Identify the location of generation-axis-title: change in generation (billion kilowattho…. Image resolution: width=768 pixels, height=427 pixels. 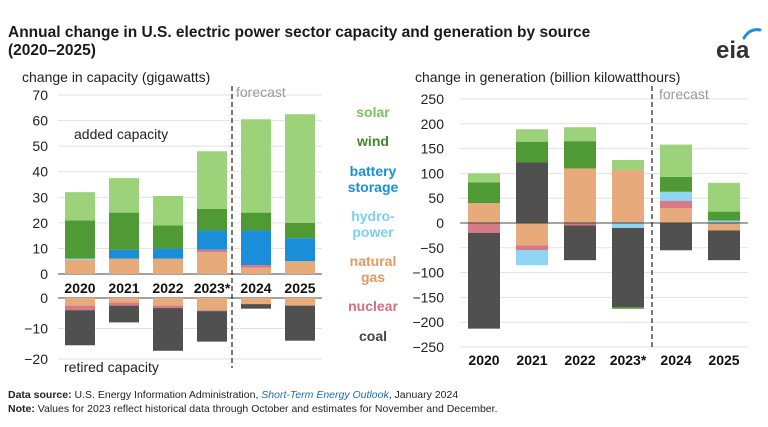
(547, 77).